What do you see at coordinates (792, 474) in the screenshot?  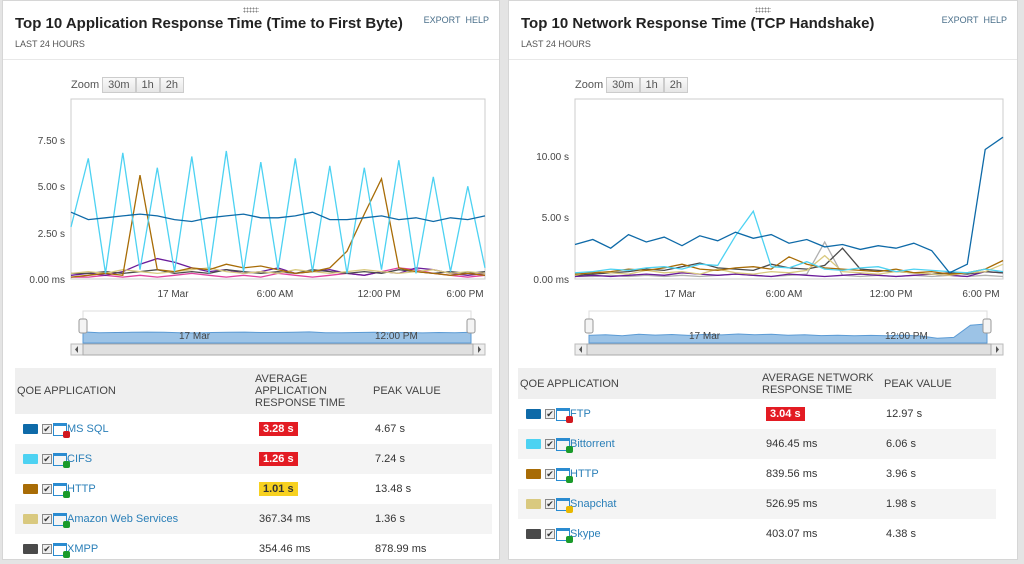 I see `average-value: 839.56 ms` at bounding box center [792, 474].